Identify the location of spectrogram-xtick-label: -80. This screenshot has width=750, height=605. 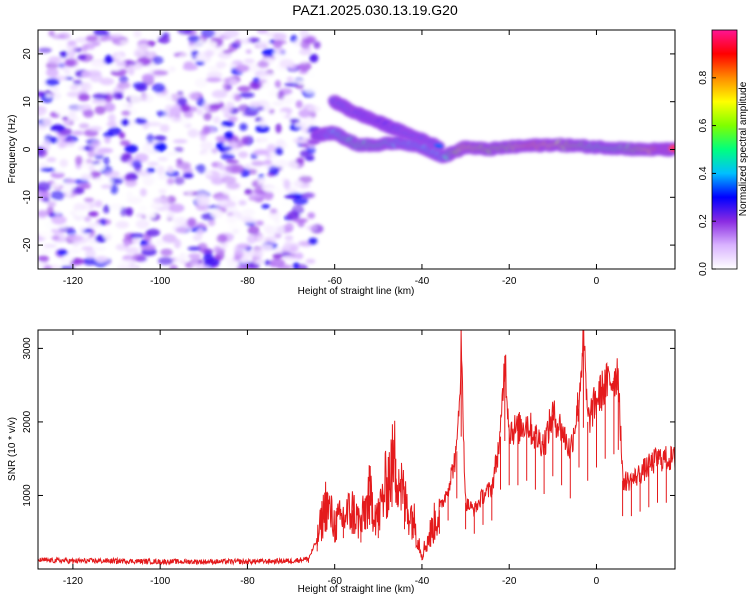
(247, 281).